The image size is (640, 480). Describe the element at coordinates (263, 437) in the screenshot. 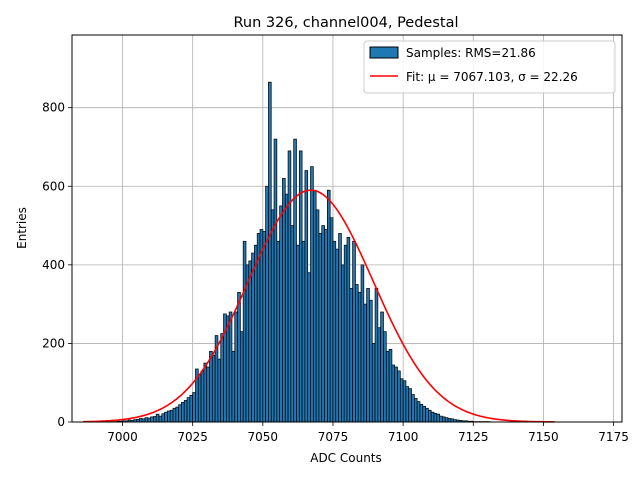

I see `x-tick-label: 7050` at that location.